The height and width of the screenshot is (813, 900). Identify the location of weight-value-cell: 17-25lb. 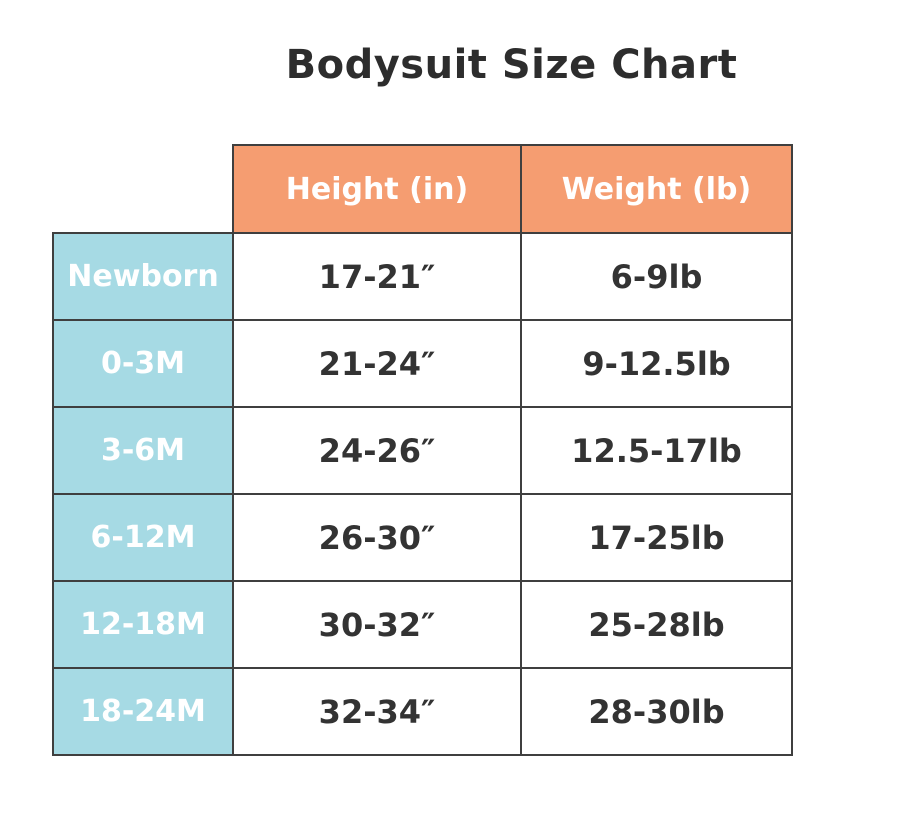
(656, 537).